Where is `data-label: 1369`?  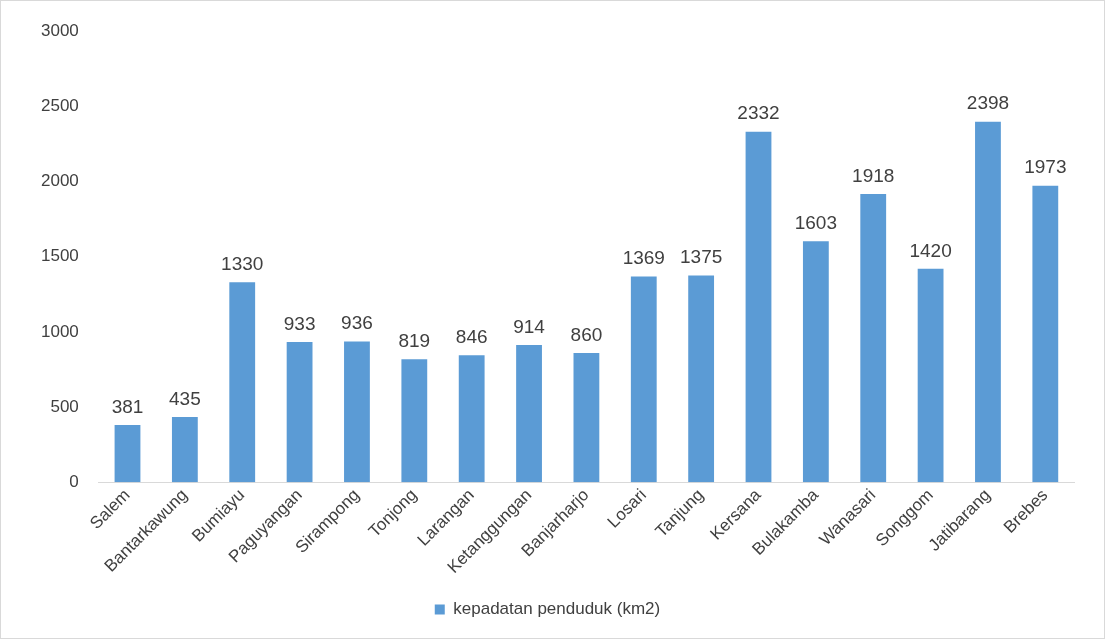
data-label: 1369 is located at coordinates (643, 258).